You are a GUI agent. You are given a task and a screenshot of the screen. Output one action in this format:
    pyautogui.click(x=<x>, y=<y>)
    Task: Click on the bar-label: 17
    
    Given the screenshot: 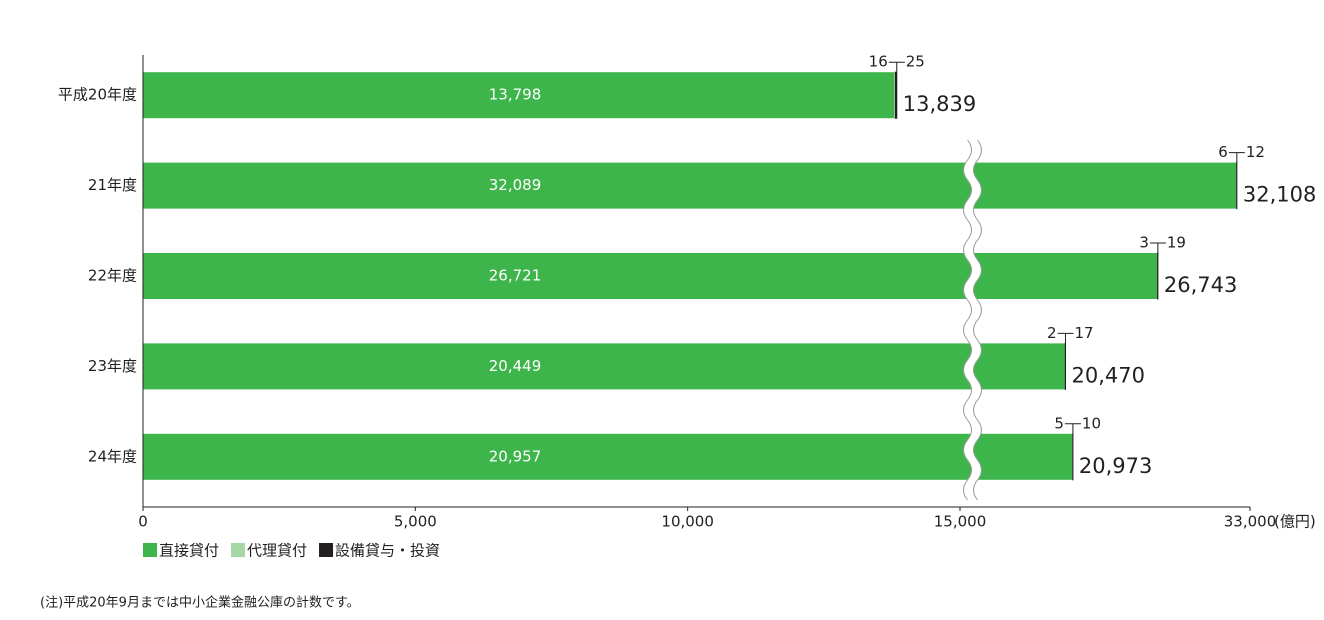 What is the action you would take?
    pyautogui.click(x=1084, y=333)
    